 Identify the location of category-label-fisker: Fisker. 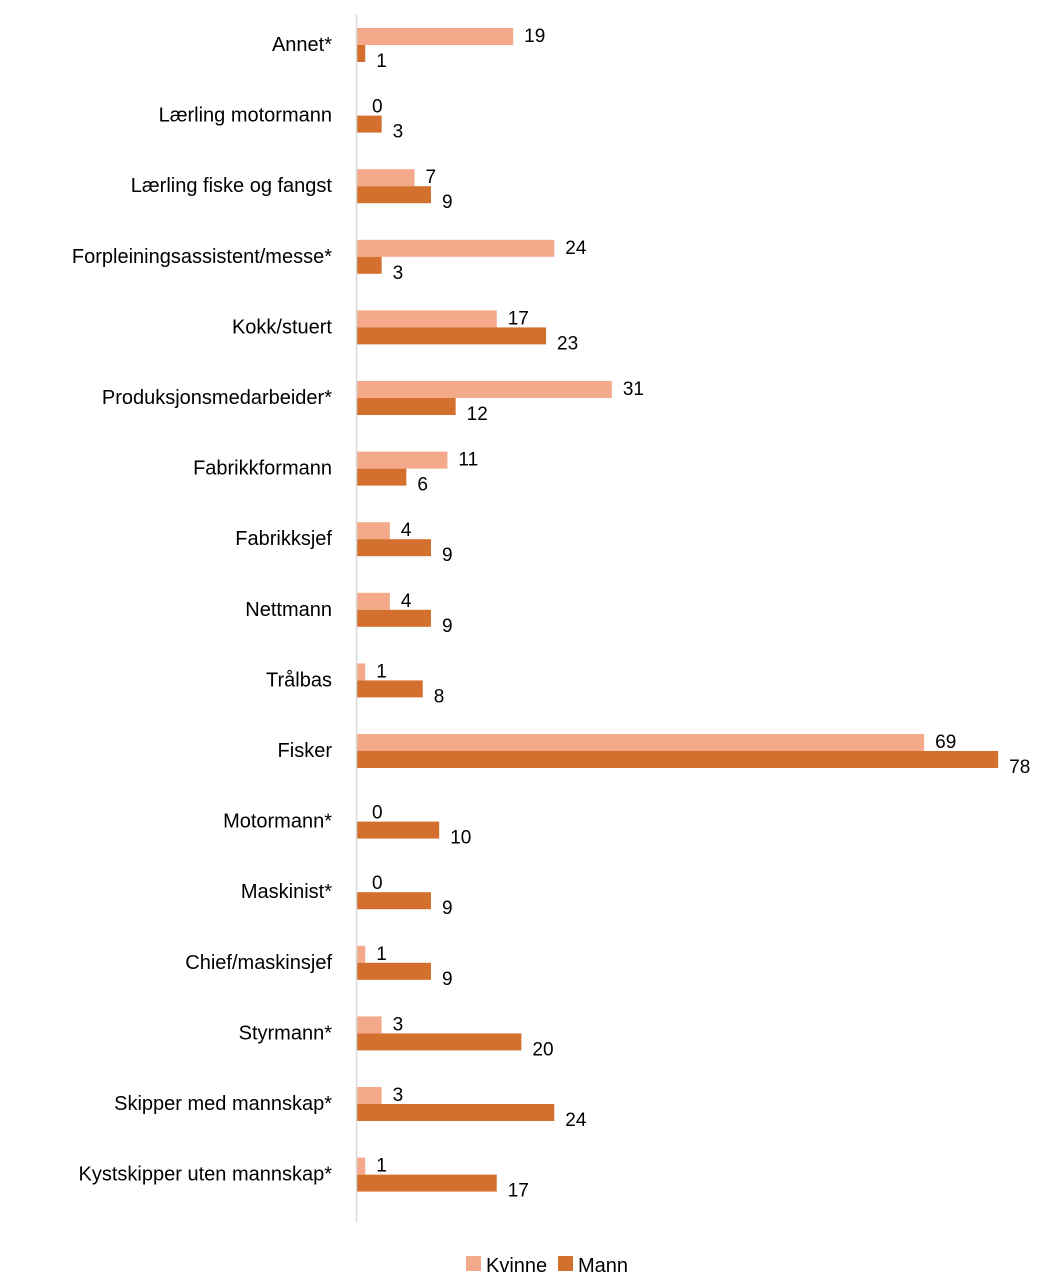
(305, 751).